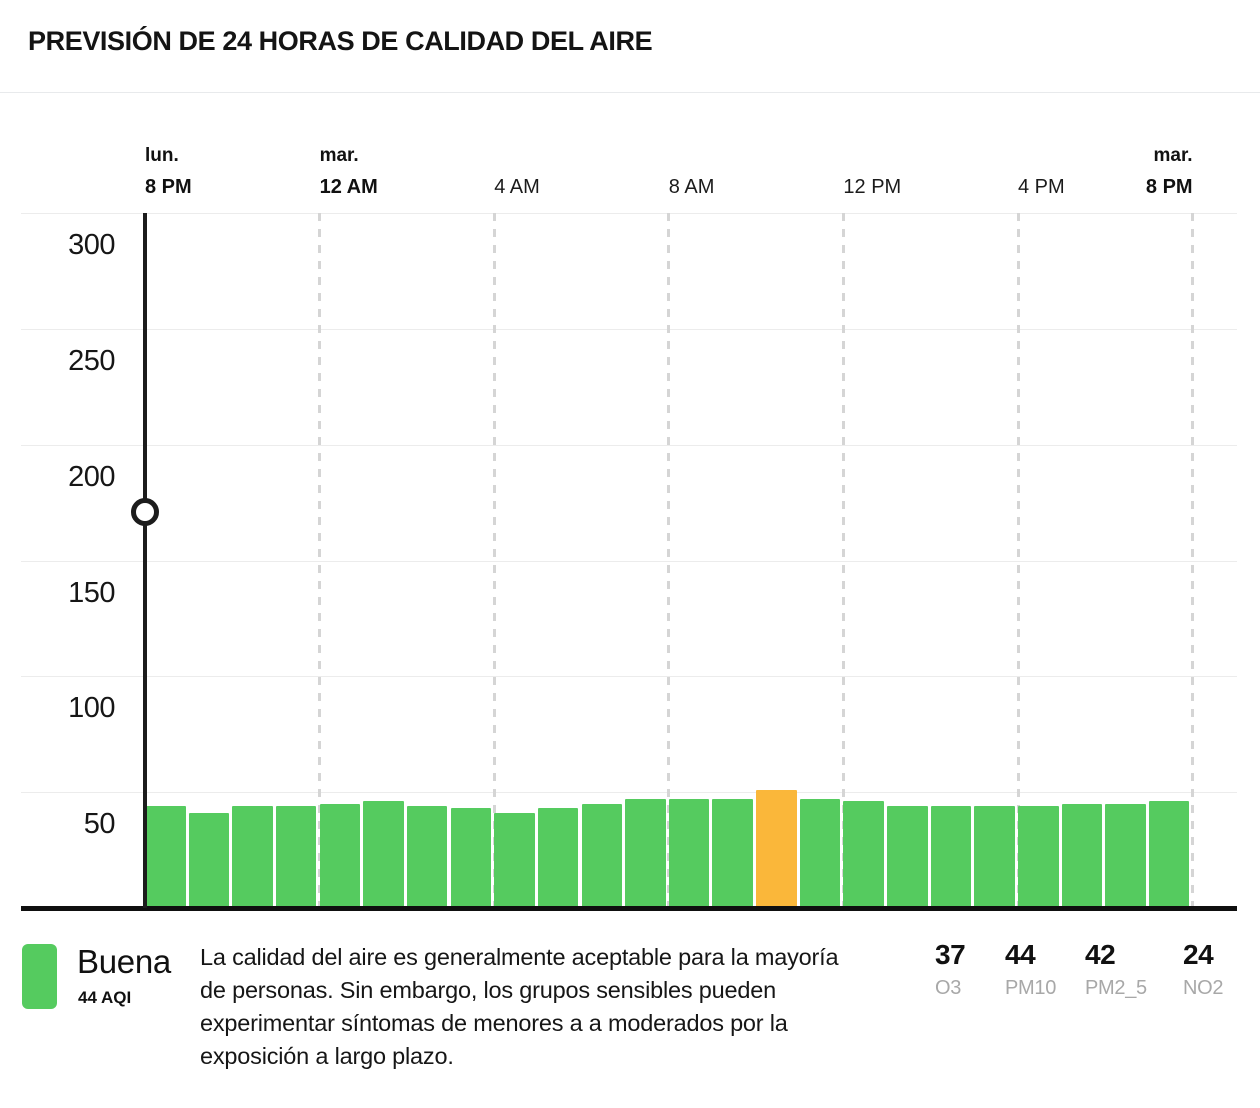 The height and width of the screenshot is (1108, 1260). I want to click on y-axis-tick-label: 50, so click(99, 824).